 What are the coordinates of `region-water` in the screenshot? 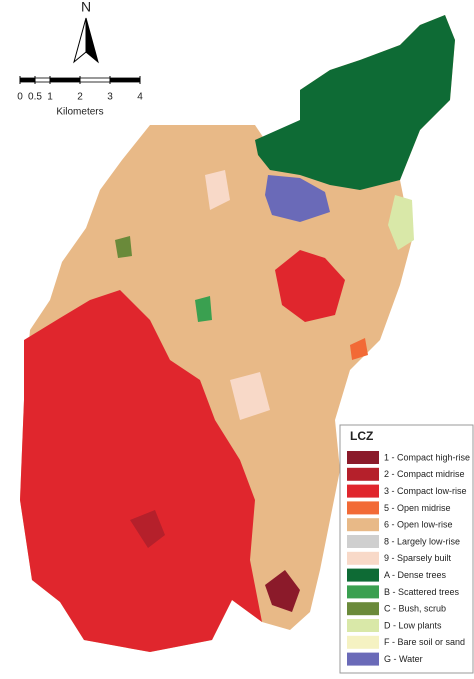 It's located at (297, 198).